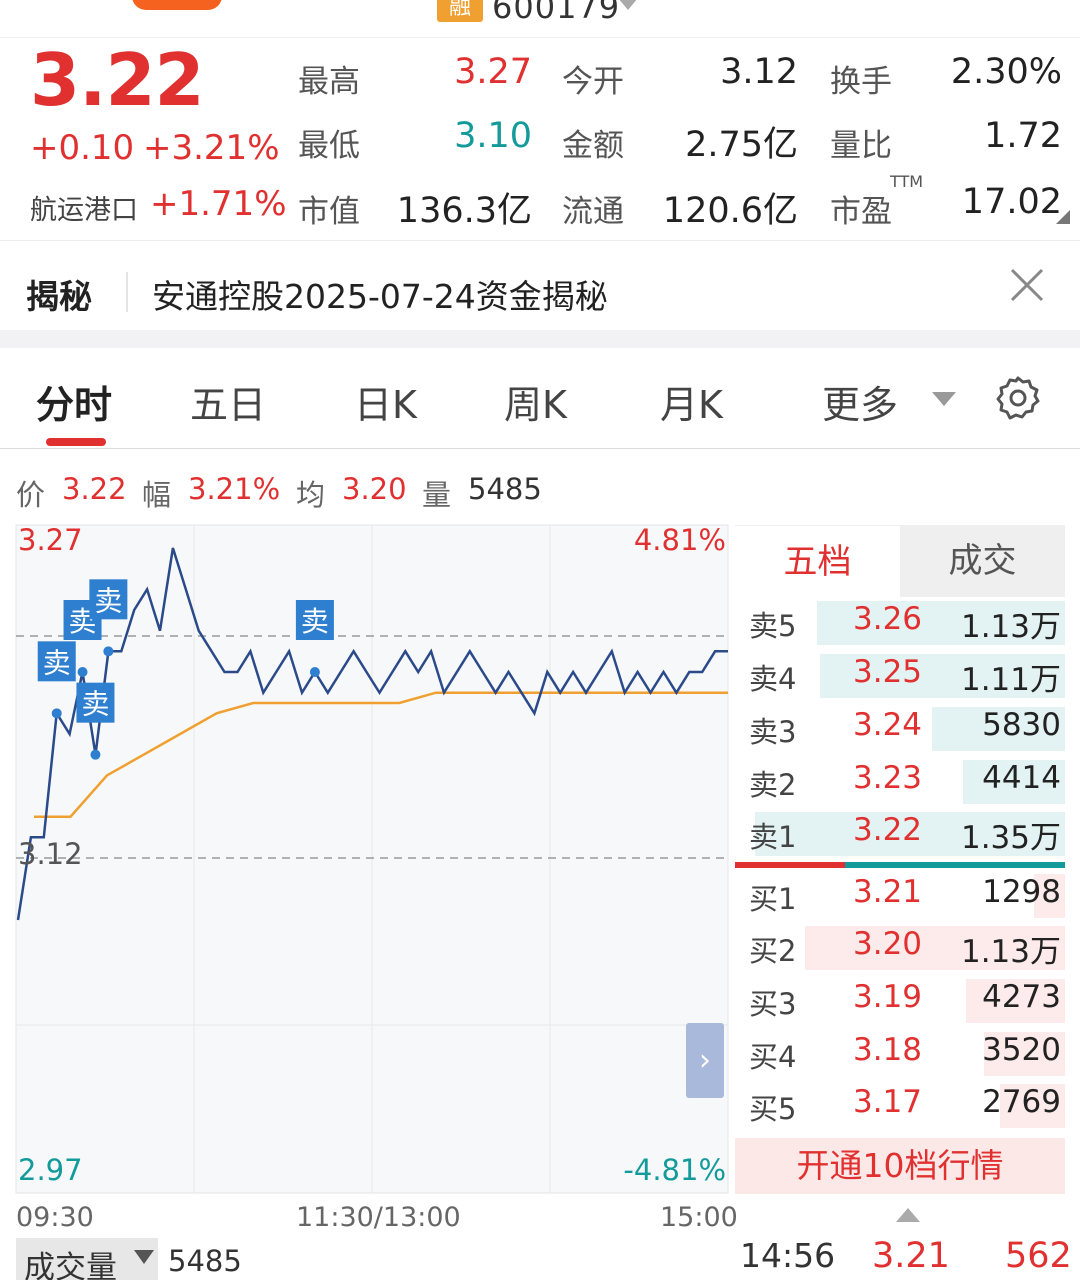  I want to click on y-axis-mid-label: 3.12, so click(50, 854).